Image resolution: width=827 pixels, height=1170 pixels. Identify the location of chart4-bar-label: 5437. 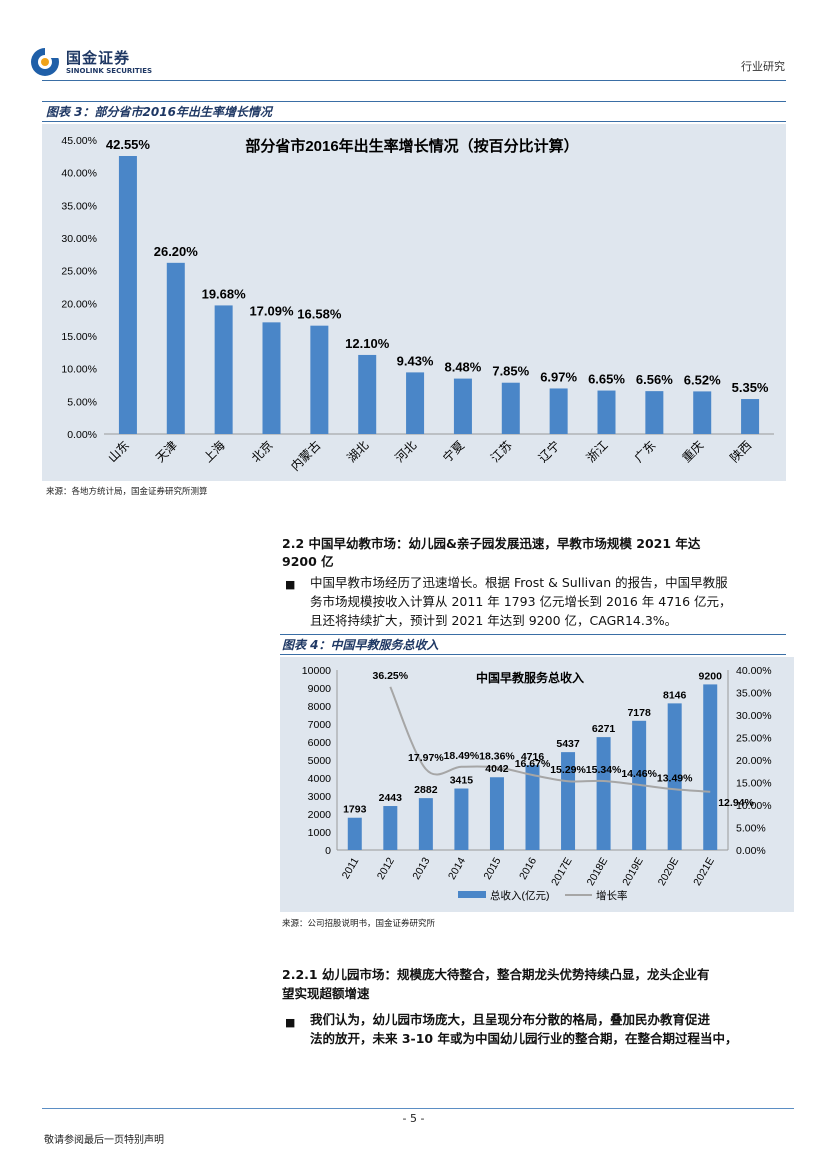
(568, 744).